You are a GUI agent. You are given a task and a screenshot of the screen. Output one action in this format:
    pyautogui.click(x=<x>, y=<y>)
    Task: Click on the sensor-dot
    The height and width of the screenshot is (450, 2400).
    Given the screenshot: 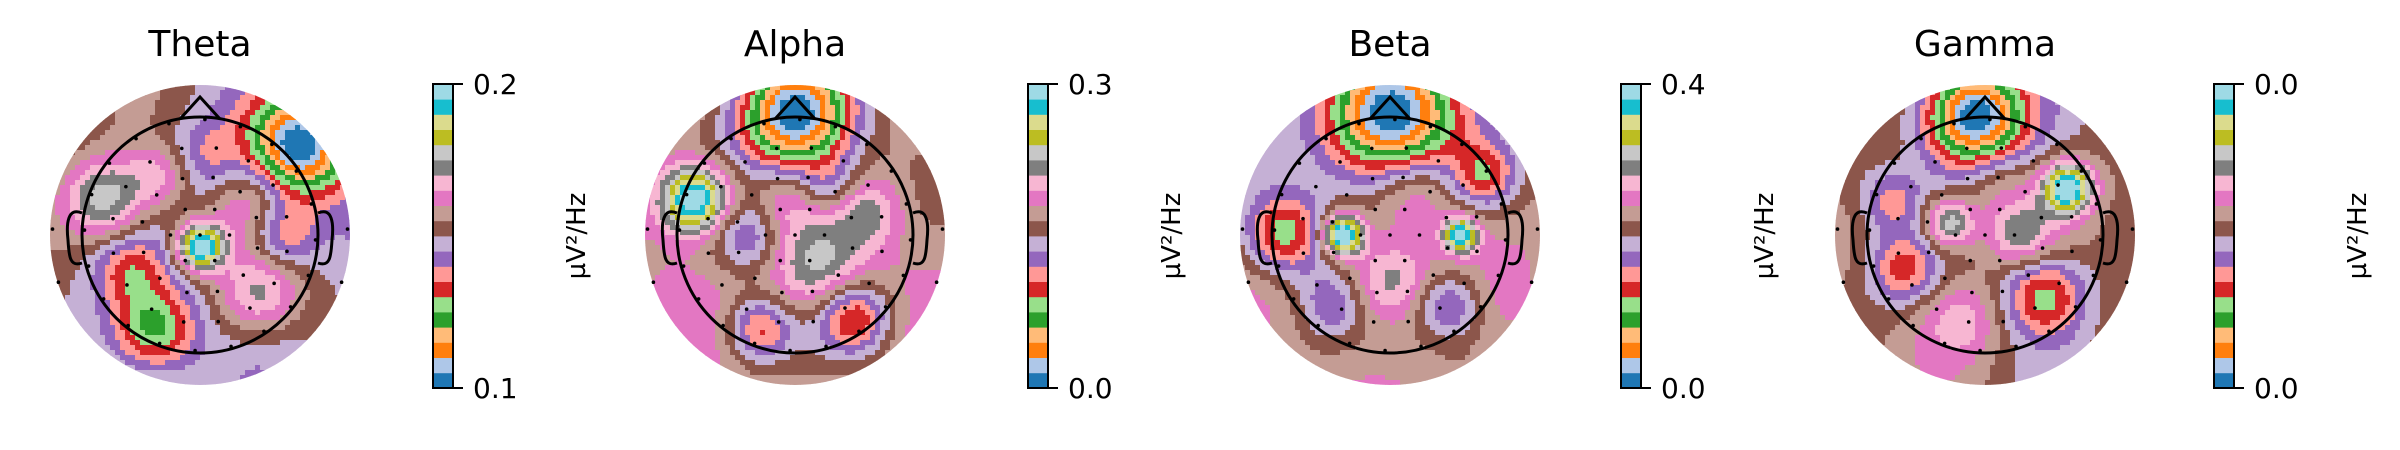 What is the action you would take?
    pyautogui.click(x=216, y=148)
    